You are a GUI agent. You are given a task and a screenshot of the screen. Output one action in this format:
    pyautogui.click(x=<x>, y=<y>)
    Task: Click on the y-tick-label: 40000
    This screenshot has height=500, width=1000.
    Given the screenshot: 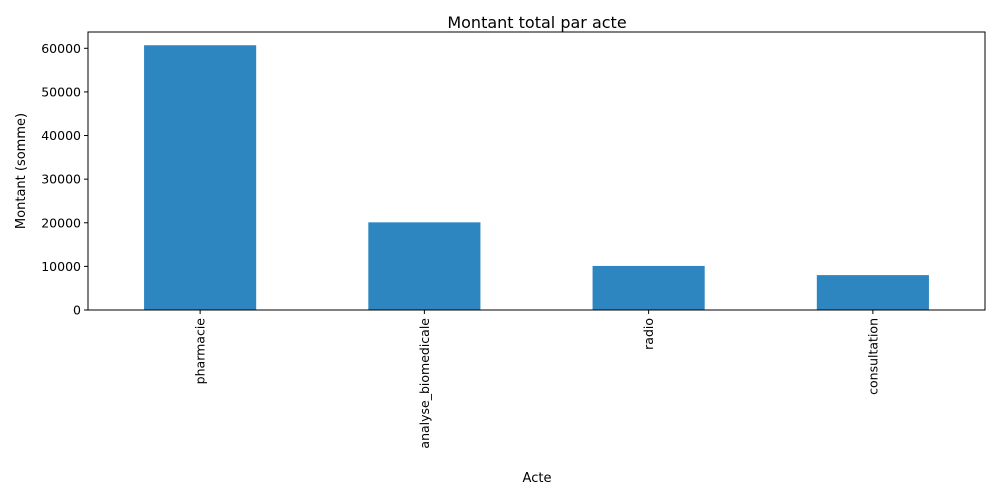 What is the action you would take?
    pyautogui.click(x=61, y=135)
    